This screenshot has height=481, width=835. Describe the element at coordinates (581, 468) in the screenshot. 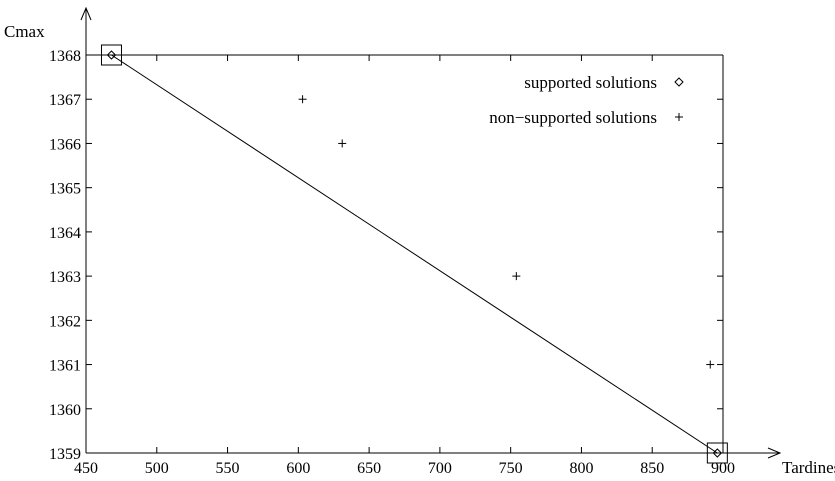

I see `x-tick-label: 800` at that location.